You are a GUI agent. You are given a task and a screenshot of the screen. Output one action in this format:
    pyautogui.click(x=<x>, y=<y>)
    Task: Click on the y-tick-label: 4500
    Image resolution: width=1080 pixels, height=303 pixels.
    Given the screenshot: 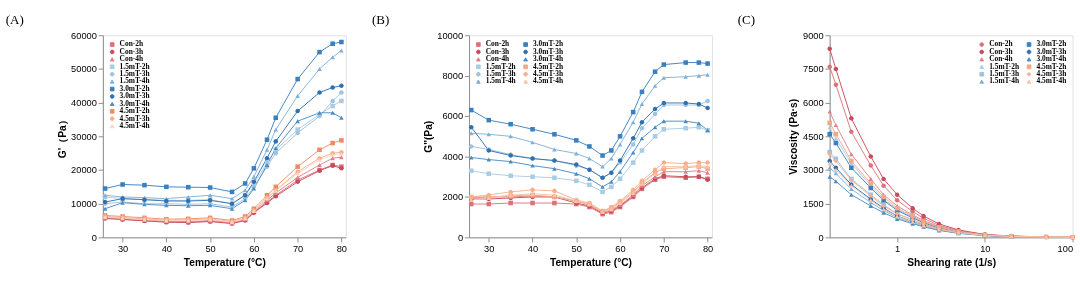 What is the action you would take?
    pyautogui.click(x=813, y=136)
    